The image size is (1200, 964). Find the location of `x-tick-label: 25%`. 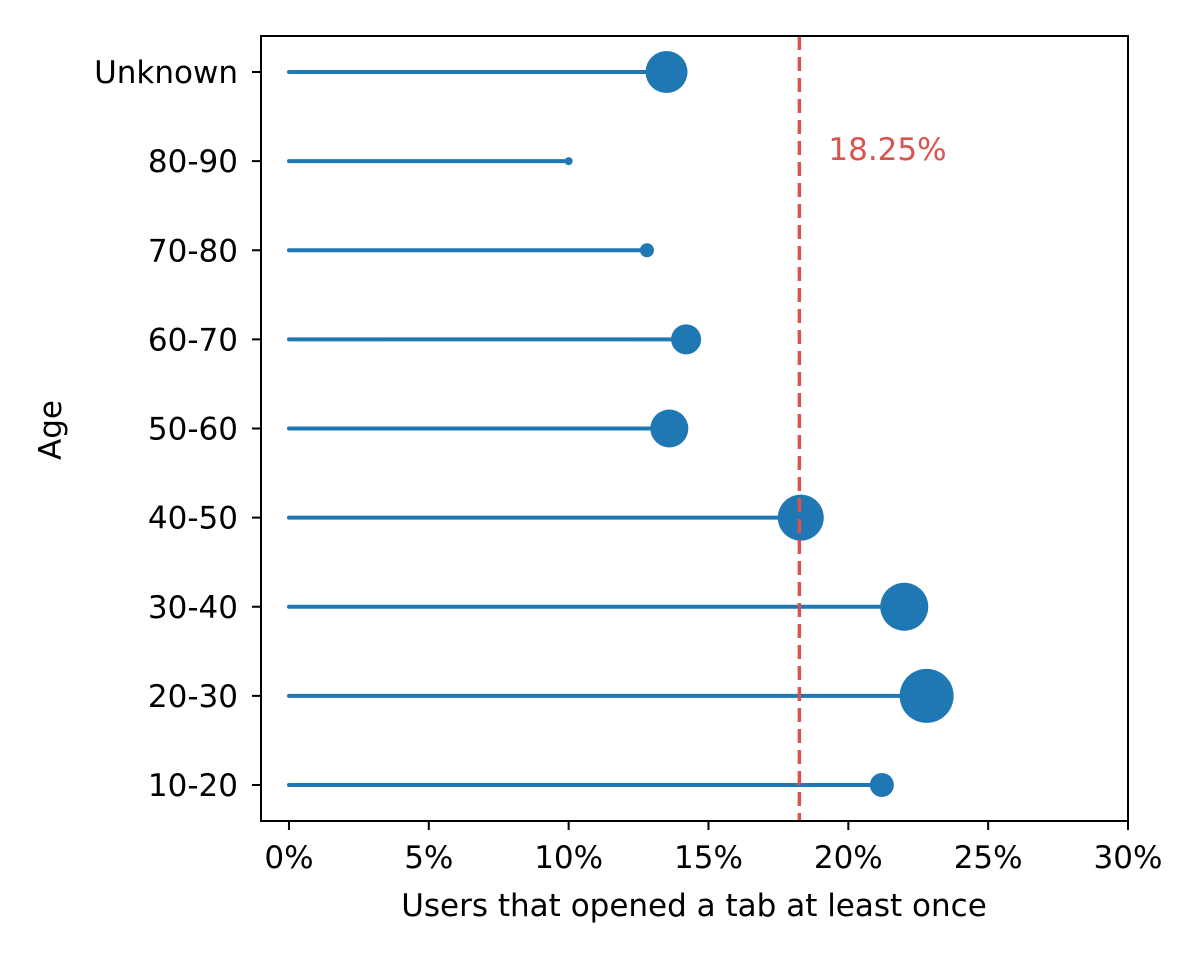

x-tick-label: 25% is located at coordinates (988, 858).